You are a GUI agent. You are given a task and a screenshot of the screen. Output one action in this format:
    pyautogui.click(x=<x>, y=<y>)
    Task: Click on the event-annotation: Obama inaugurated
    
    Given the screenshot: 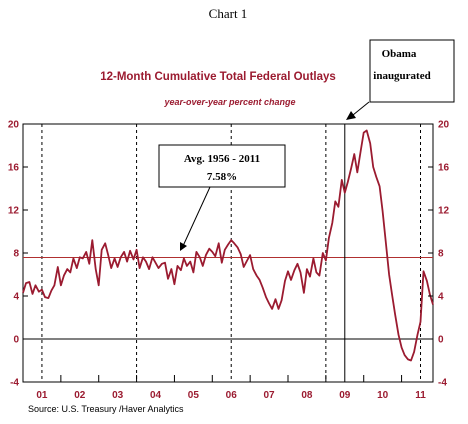 What is the action you would take?
    pyautogui.click(x=400, y=79)
    